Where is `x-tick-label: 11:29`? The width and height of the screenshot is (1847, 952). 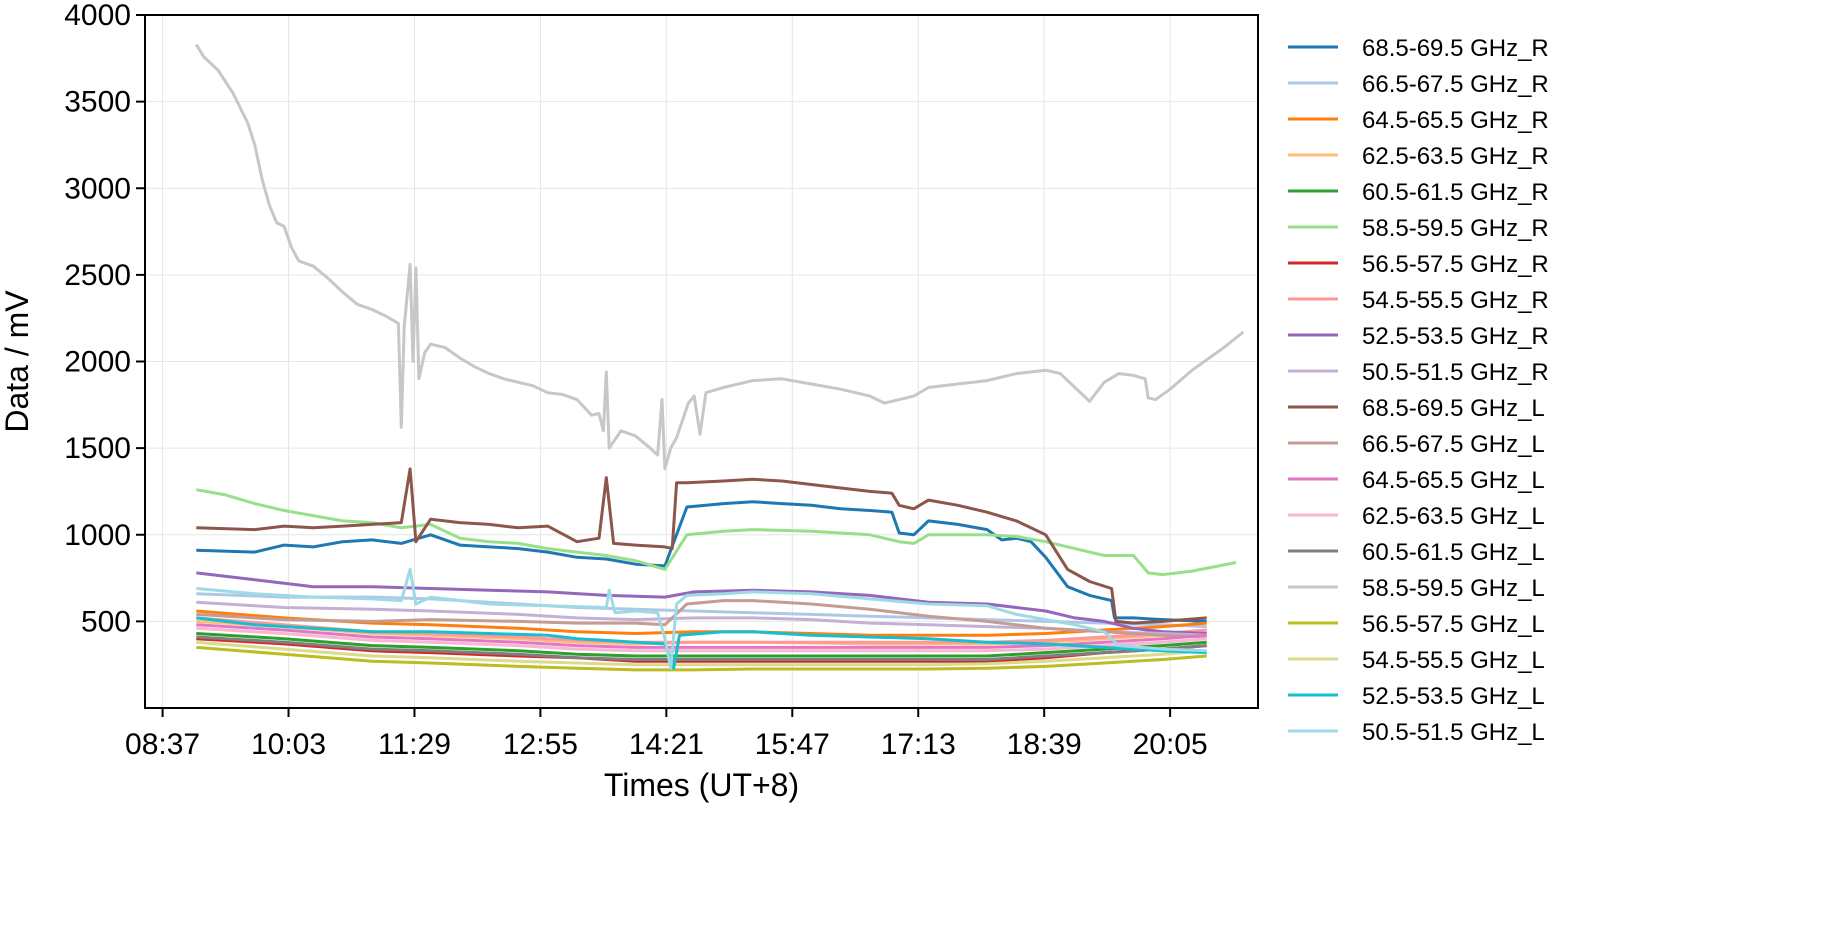 x-tick-label: 11:29 is located at coordinates (414, 744).